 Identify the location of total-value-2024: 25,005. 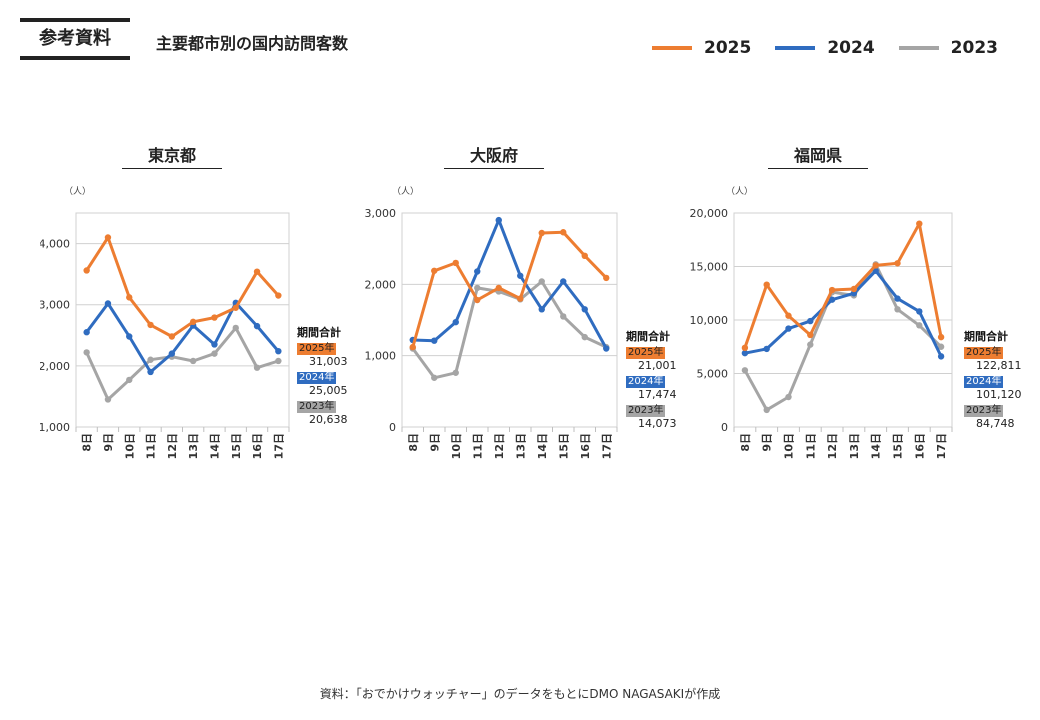
(328, 390).